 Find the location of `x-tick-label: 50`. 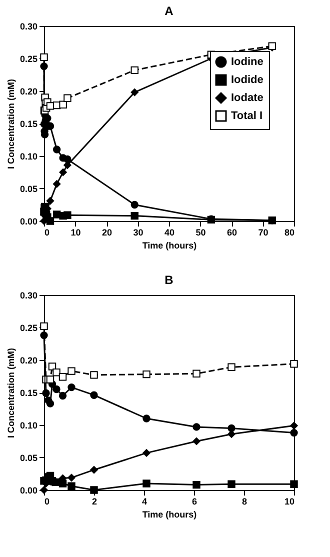

x-tick-label: 50 is located at coordinates (201, 233).